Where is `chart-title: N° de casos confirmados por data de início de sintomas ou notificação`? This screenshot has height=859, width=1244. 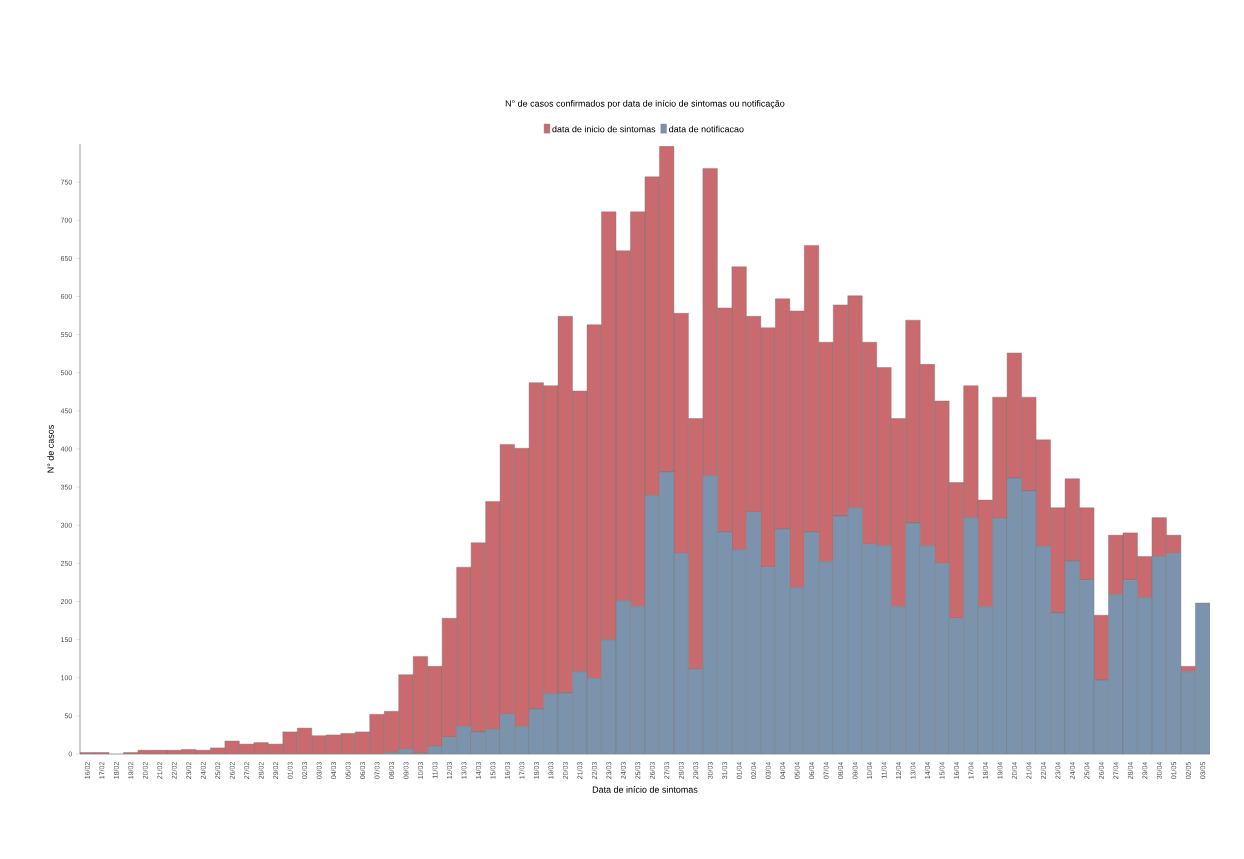
chart-title: N° de casos confirmados por data de início de sintomas ou notificação is located at coordinates (645, 104).